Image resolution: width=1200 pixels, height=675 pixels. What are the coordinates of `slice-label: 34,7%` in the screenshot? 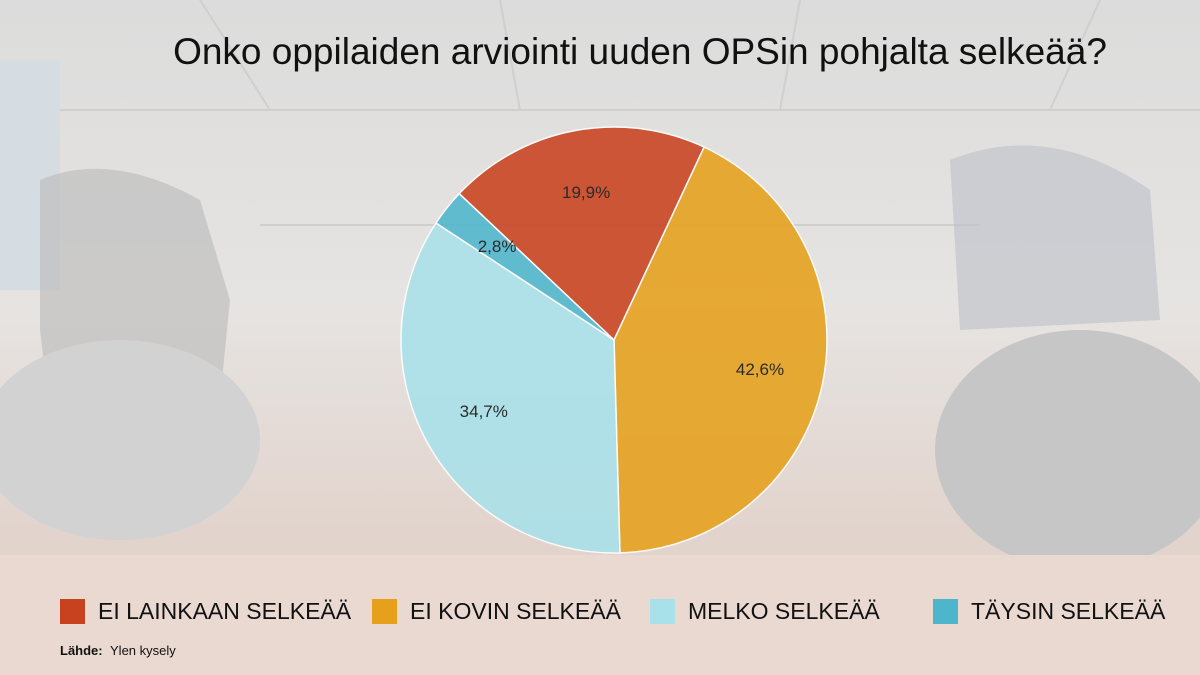 It's located at (484, 411).